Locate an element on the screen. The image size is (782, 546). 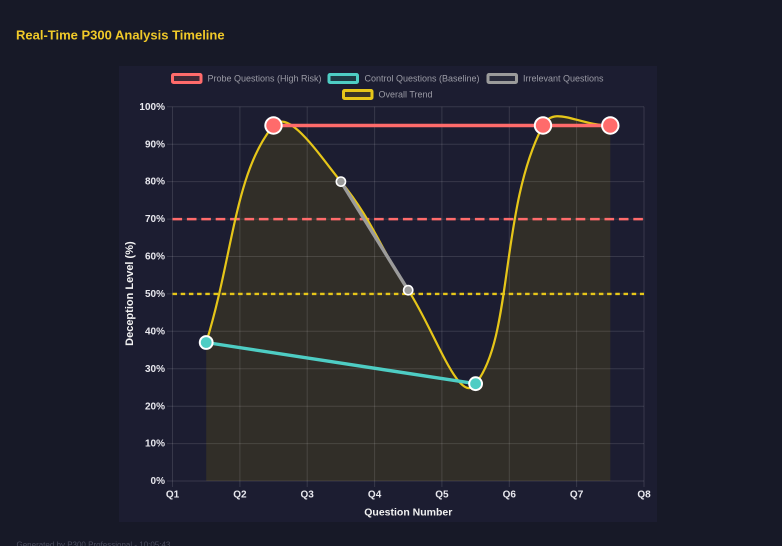
svg-text: 90% is located at coordinates (155, 144).